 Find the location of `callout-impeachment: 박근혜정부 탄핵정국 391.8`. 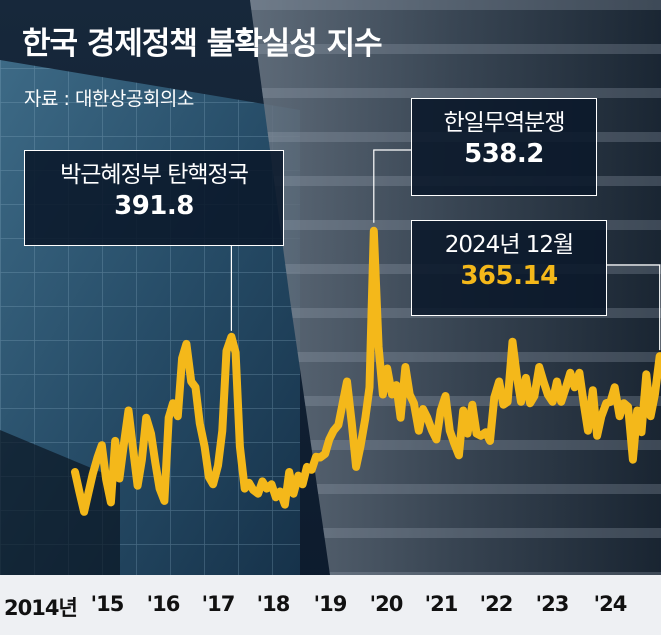

callout-impeachment: 박근혜정부 탄핵정국 391.8 is located at coordinates (154, 198).